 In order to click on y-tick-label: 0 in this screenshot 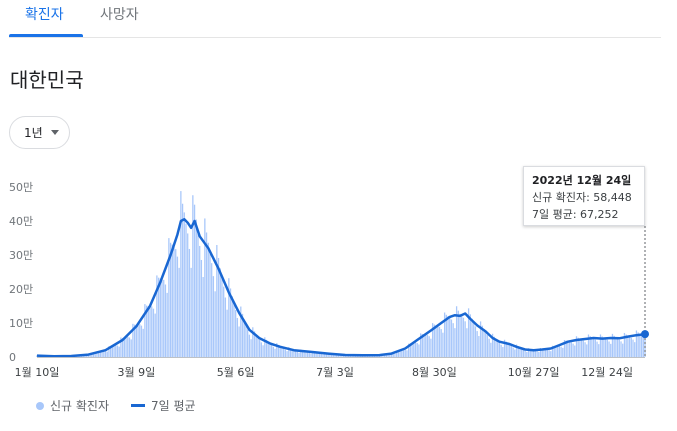, I will do `click(12, 357)`.